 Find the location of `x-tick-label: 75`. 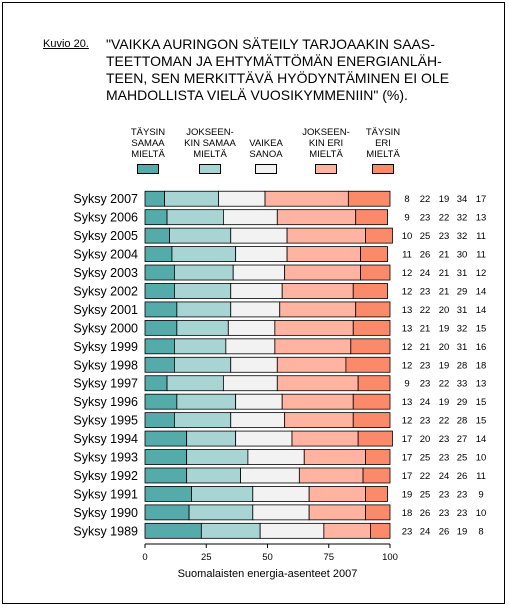

x-tick-label: 75 is located at coordinates (328, 557).